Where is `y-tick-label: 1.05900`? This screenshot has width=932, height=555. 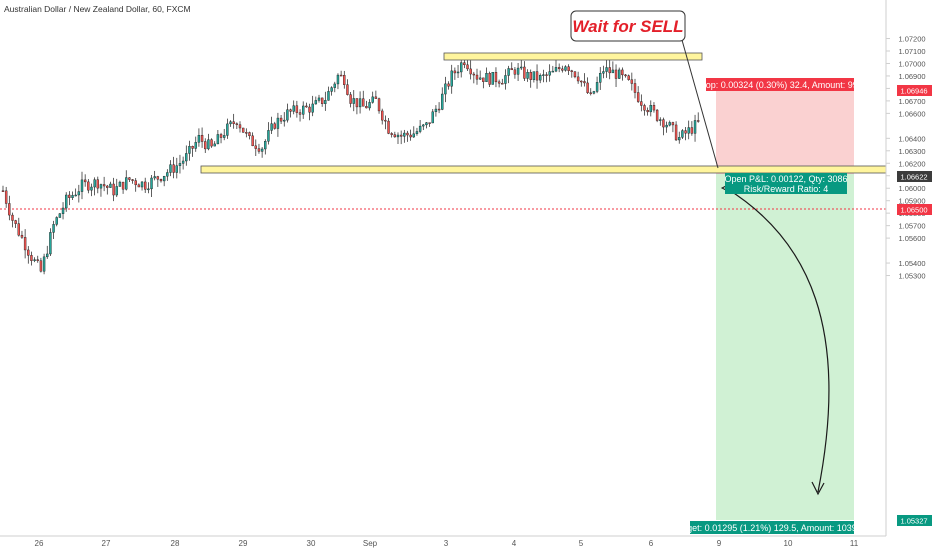 y-tick-label: 1.05900 is located at coordinates (911, 201).